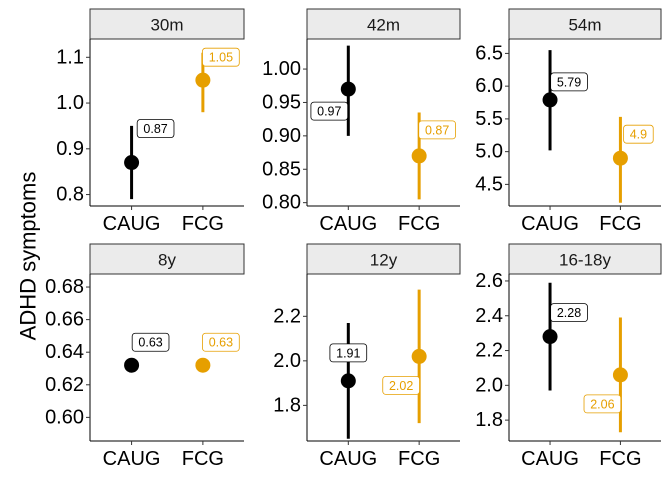 This screenshot has width=672, height=480. Describe the element at coordinates (70, 103) in the screenshot. I see `y-tick-label: 1.0` at that location.